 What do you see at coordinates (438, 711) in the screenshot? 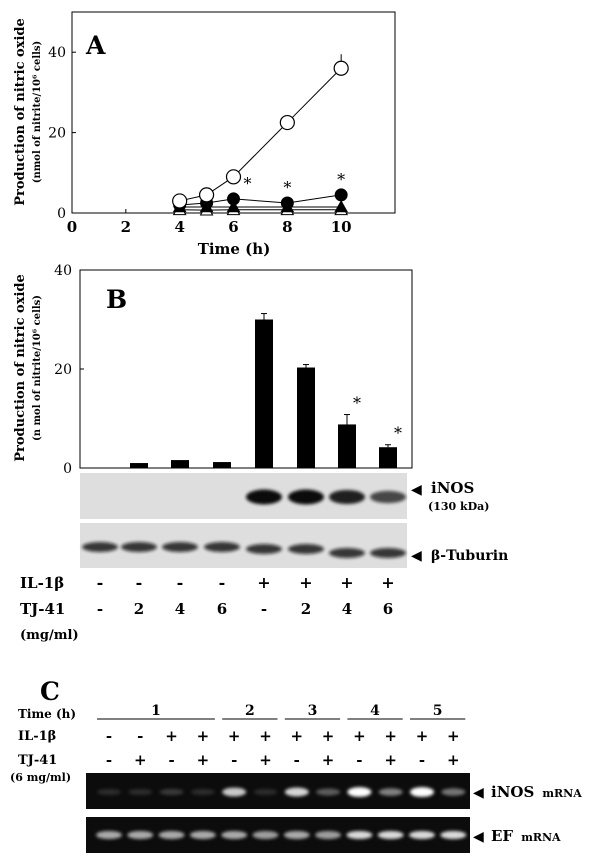
I see `time-group-label: 5` at bounding box center [438, 711].